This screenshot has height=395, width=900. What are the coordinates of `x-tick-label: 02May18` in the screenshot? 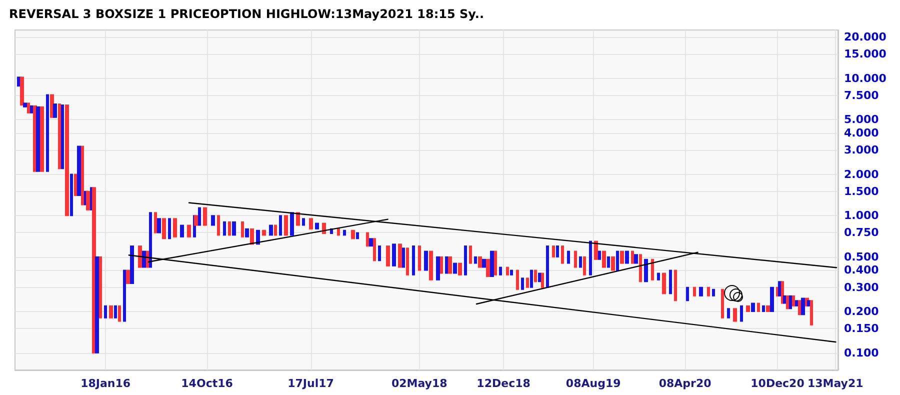 It's located at (419, 383).